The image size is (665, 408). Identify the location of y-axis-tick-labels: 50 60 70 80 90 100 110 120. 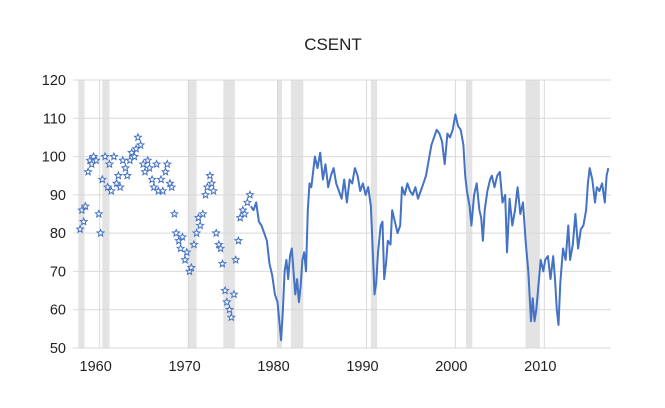
(54, 215).